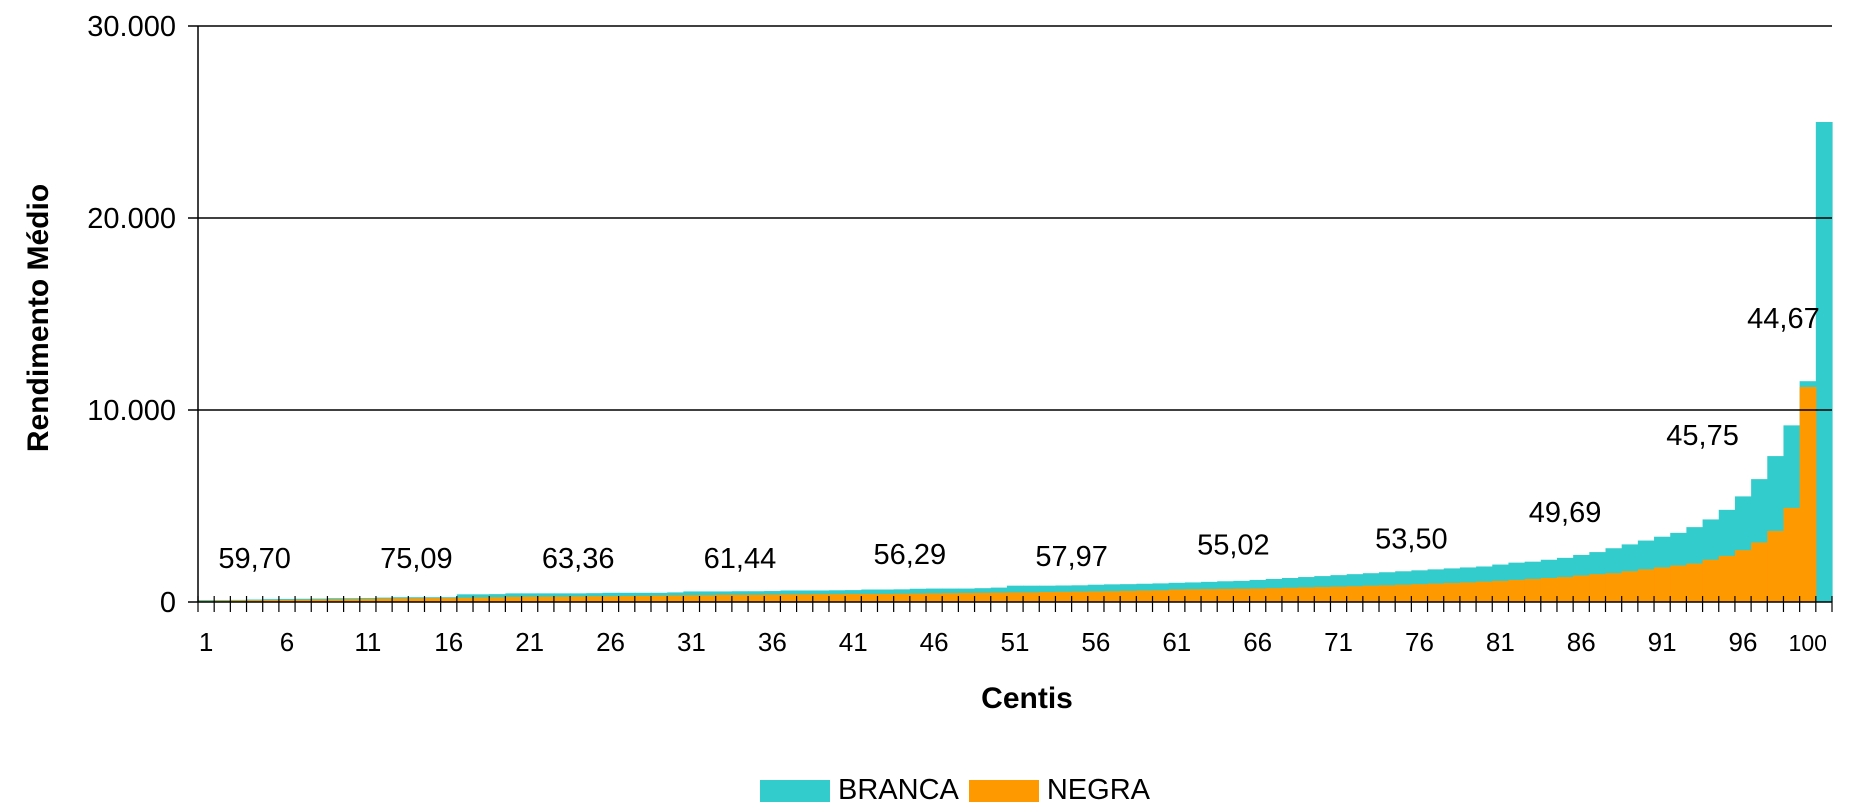 The height and width of the screenshot is (812, 1875). Describe the element at coordinates (1003, 790) in the screenshot. I see `legend-swatch-negra` at that location.